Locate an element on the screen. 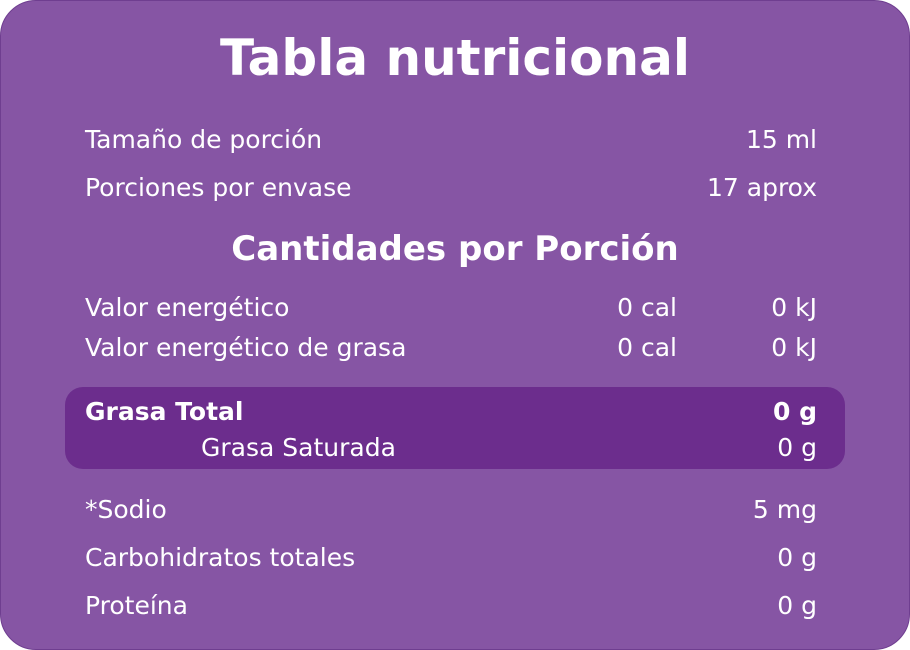  row-value: 5 mg is located at coordinates (784, 509).